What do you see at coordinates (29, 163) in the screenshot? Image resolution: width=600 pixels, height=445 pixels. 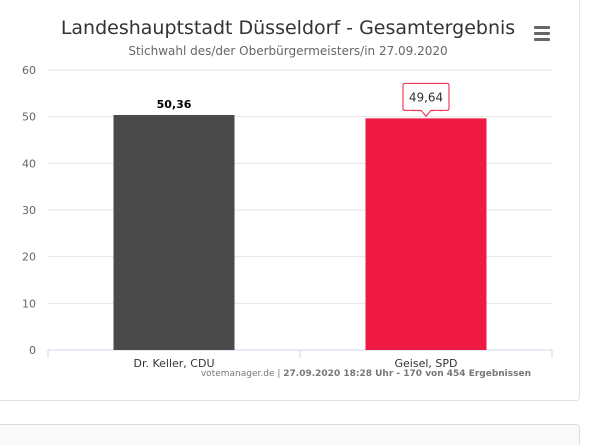 I see `y-tick-label: 40` at bounding box center [29, 163].